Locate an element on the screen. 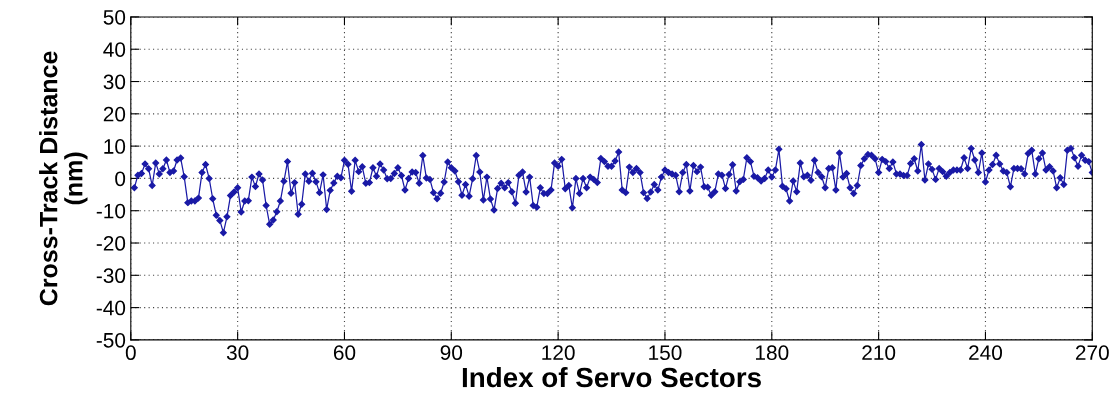 The height and width of the screenshot is (413, 1118). y-tick-label: -10 is located at coordinates (111, 211).